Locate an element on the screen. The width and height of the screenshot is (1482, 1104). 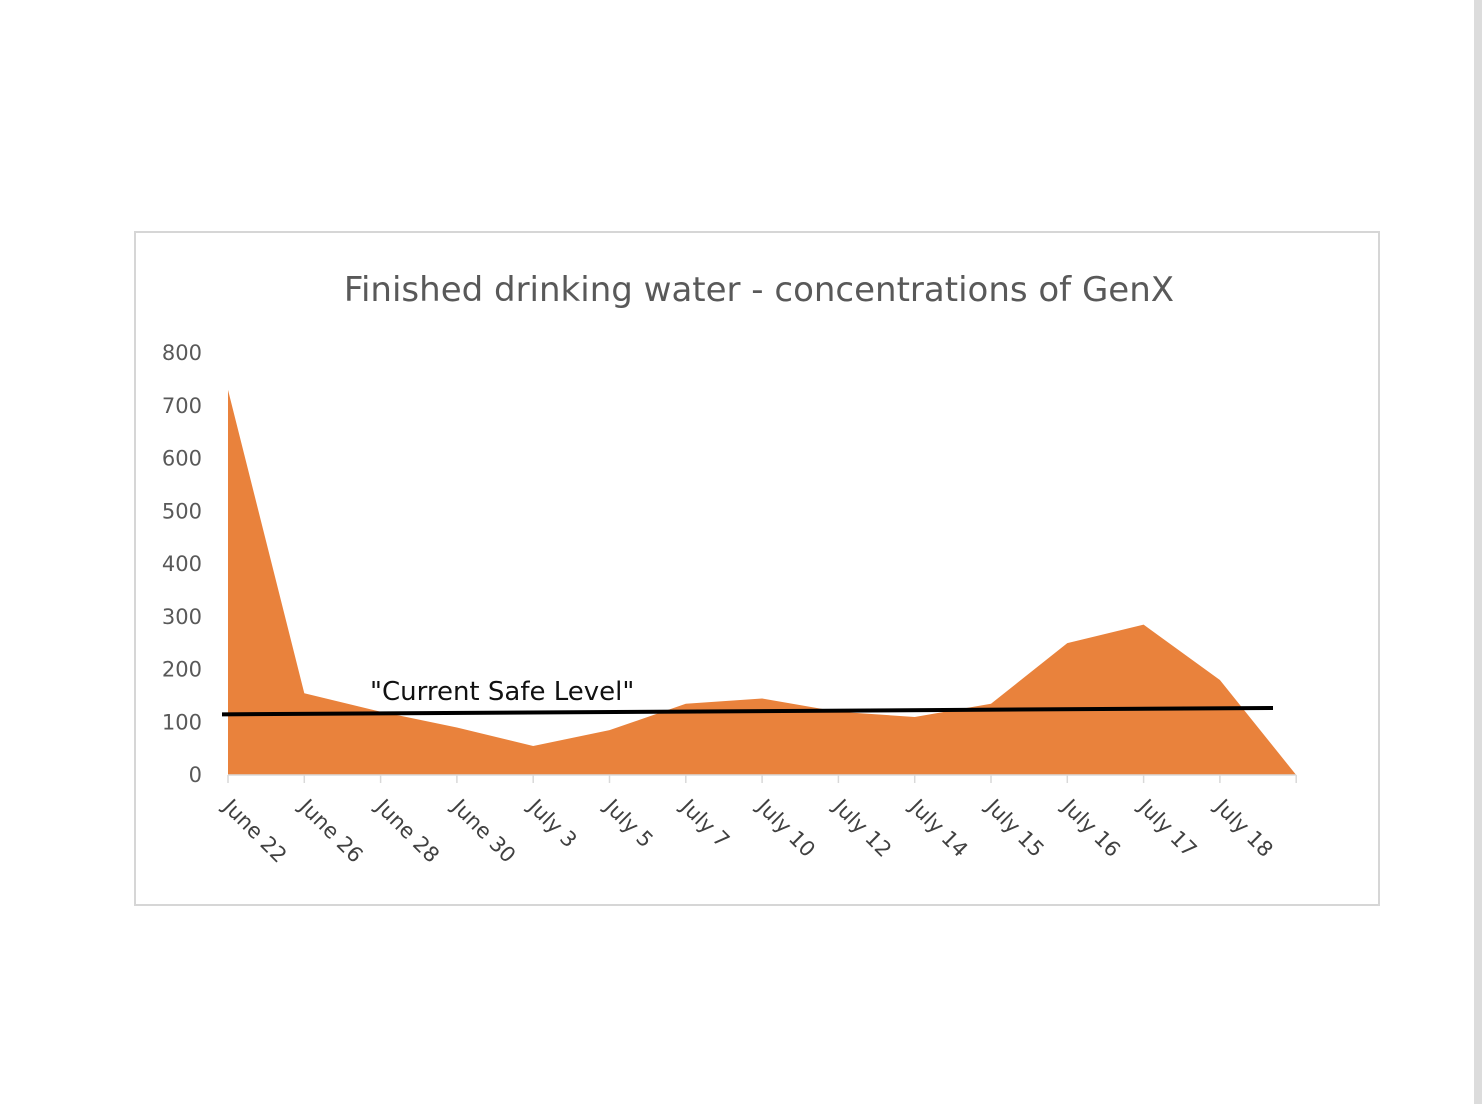
reference-line-group: "Current Safe Level" is located at coordinates (747, 697).